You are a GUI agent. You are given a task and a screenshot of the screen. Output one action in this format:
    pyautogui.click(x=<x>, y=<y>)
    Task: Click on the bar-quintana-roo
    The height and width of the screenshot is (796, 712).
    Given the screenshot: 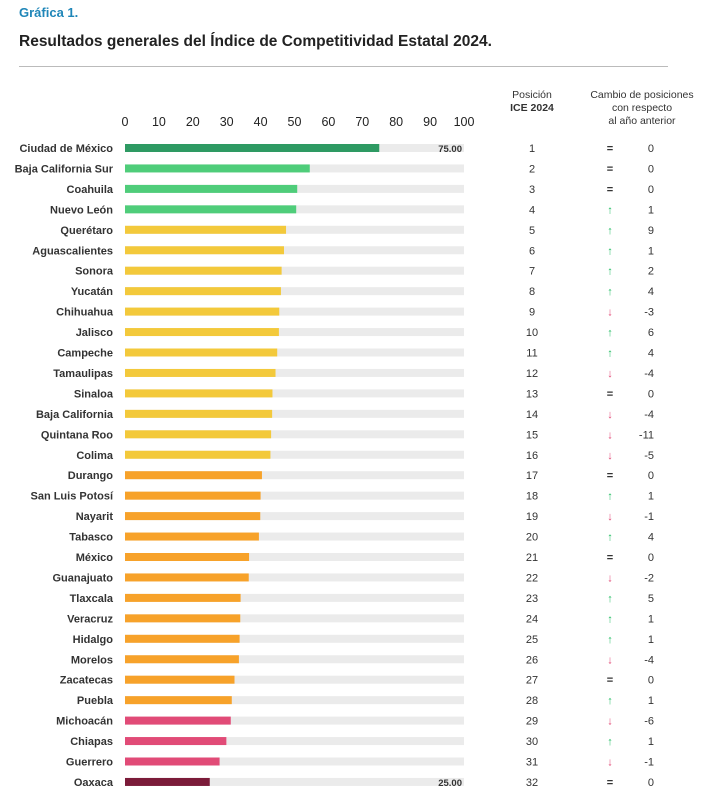 What is the action you would take?
    pyautogui.click(x=198, y=434)
    